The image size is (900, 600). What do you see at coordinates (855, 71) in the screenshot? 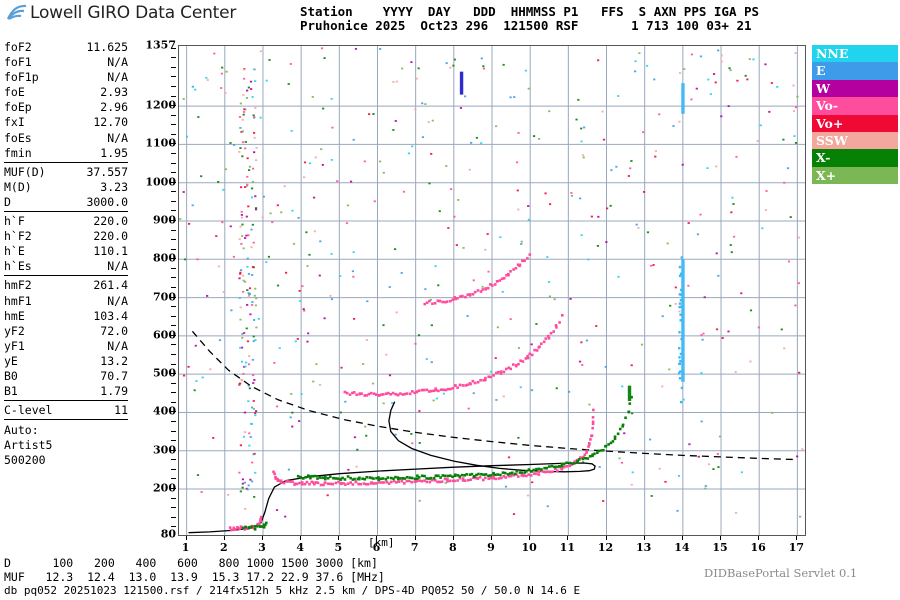
I see `legend-item-e: E` at bounding box center [855, 71].